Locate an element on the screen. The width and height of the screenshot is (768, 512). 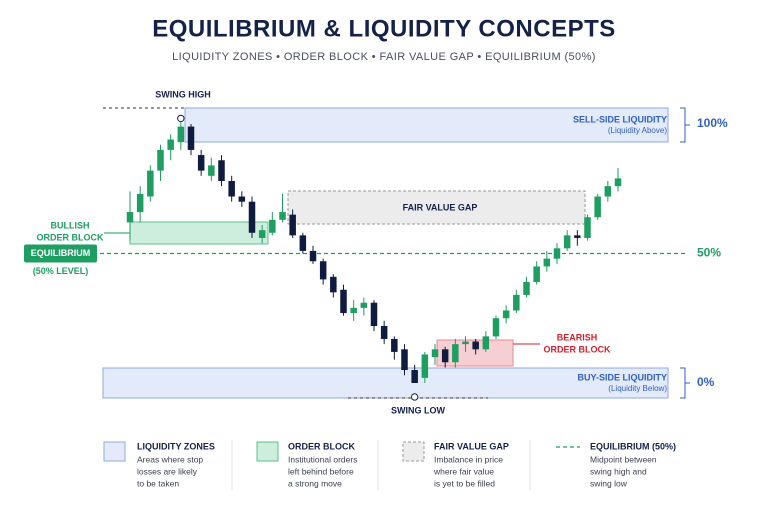
chart-title: EQUILIBRIUM & LIQUIDITY CONCEPTS is located at coordinates (384, 28).